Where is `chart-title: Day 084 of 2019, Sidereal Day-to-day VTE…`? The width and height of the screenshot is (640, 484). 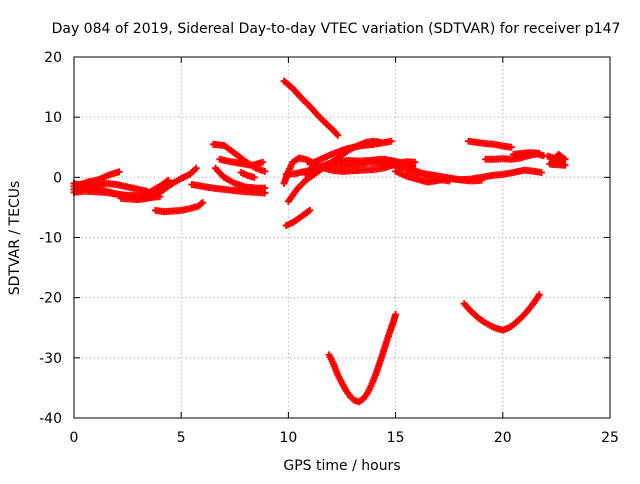
chart-title: Day 084 of 2019, Sidereal Day-to-day VTE… is located at coordinates (336, 29).